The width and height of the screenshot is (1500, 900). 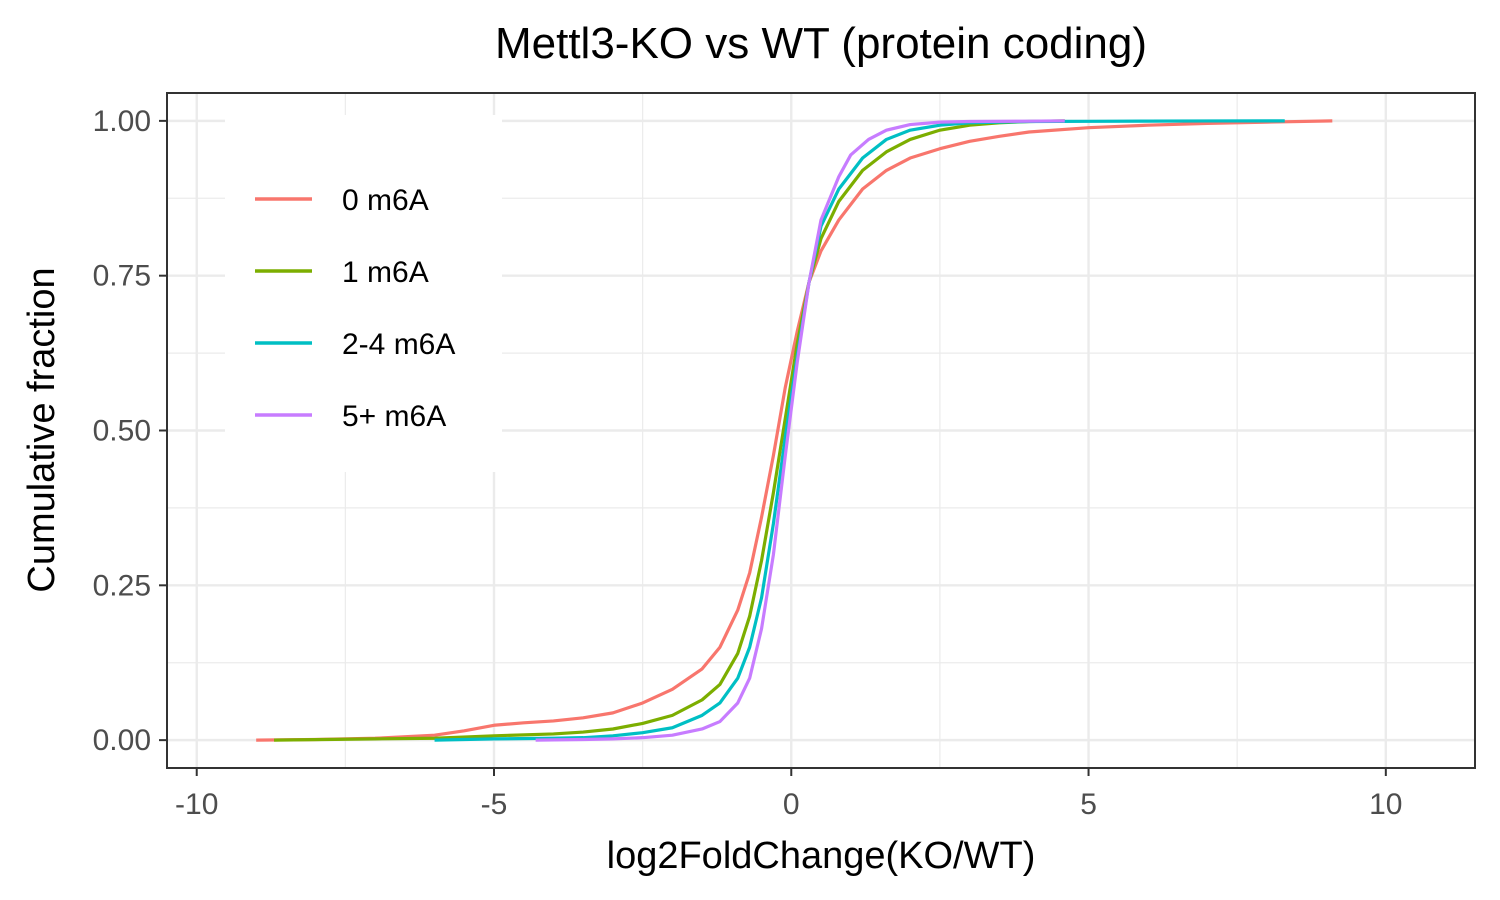 I want to click on x-tick-label: -10, so click(x=196, y=804).